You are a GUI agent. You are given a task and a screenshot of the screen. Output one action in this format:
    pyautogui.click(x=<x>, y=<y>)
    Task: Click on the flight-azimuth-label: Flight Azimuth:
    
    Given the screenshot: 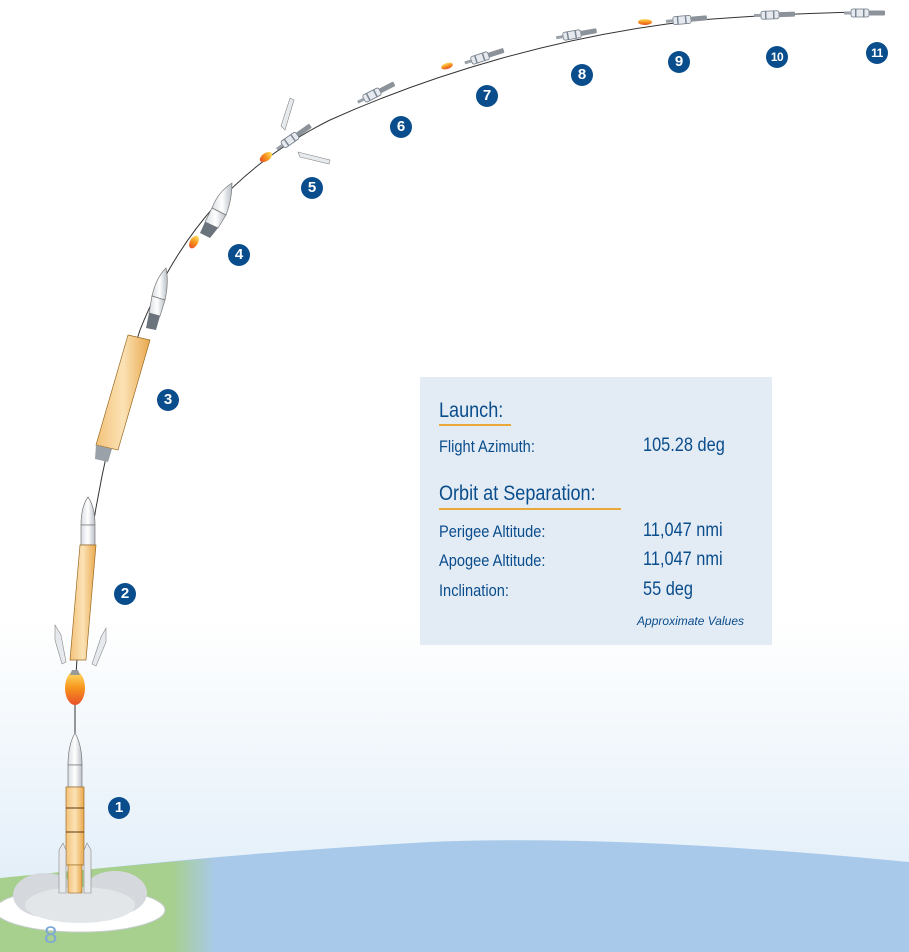 What is the action you would take?
    pyautogui.click(x=487, y=446)
    